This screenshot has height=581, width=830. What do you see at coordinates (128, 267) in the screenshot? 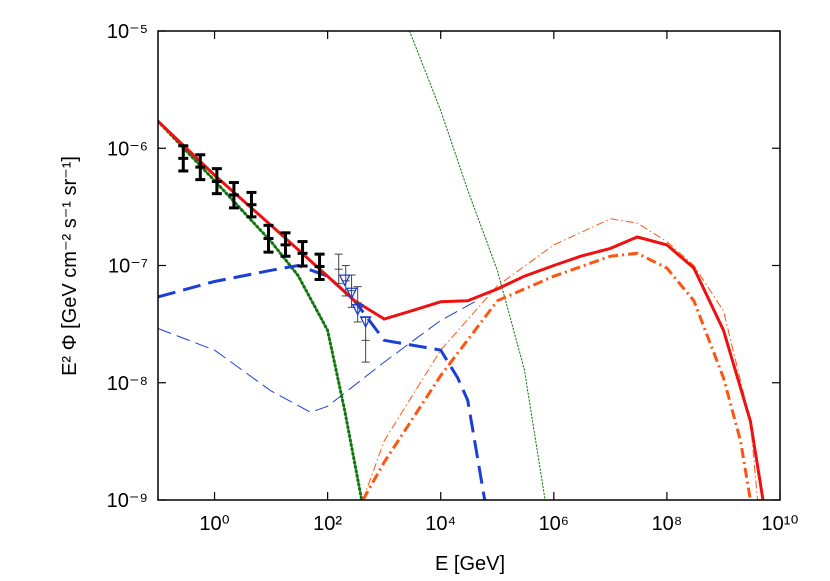
I see `y-tick-label: 10⁻⁷` at bounding box center [128, 267].